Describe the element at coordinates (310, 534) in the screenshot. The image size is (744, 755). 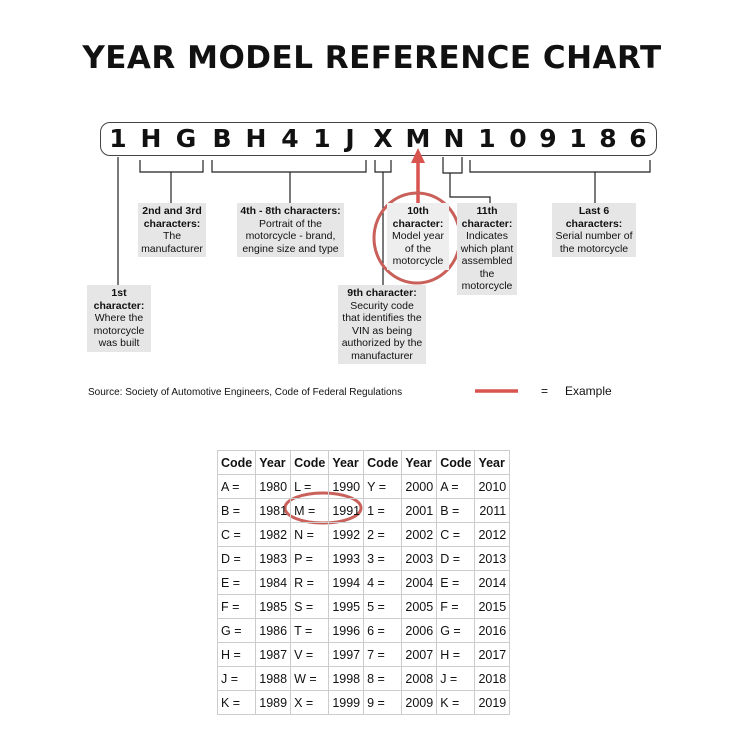
I see `code-cell: N =` at that location.